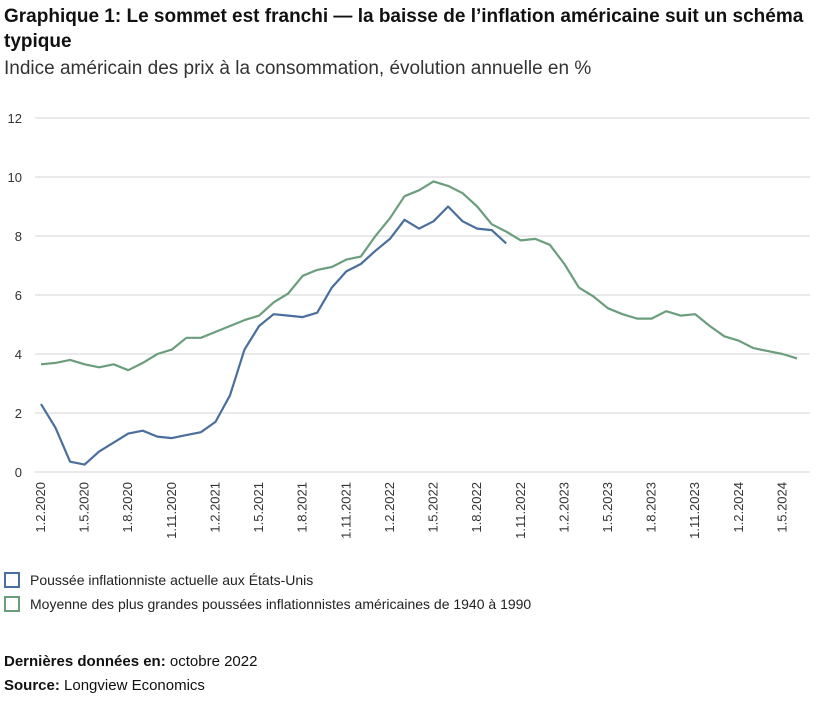 The width and height of the screenshot is (817, 701). Describe the element at coordinates (651, 507) in the screenshot. I see `x-tick-label: 1.8.2023` at that location.